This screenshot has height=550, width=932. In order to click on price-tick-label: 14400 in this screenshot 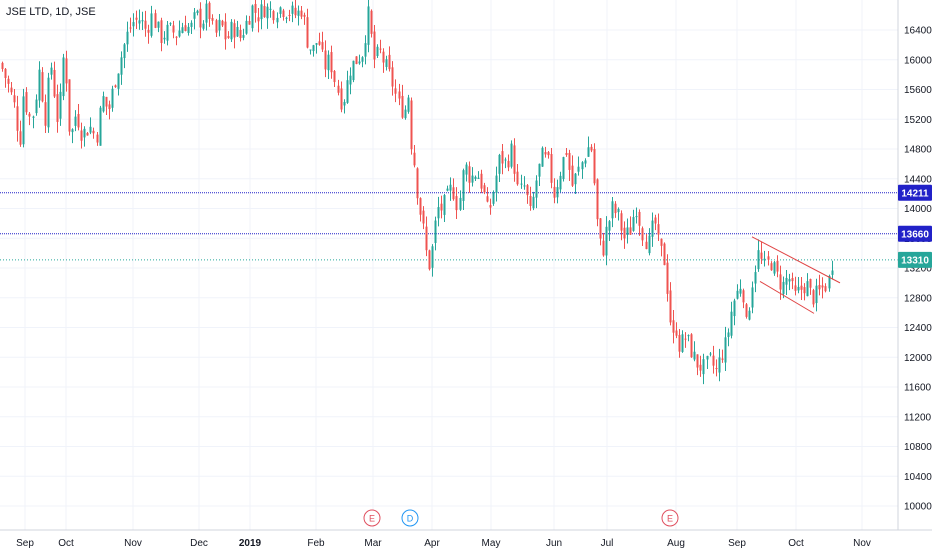, I will do `click(918, 179)`.